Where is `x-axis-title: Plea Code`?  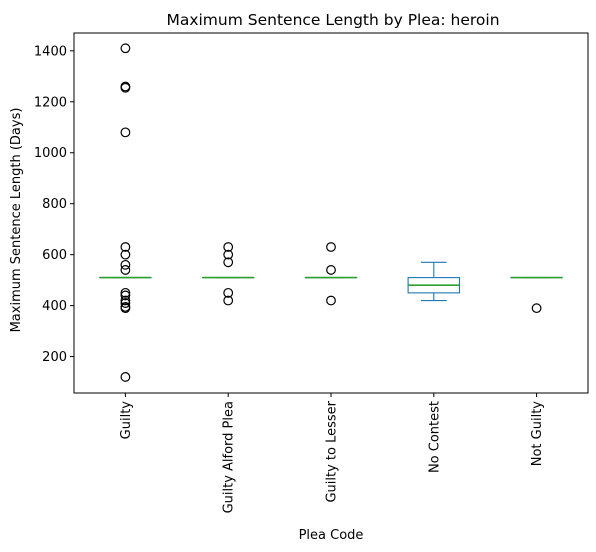 x-axis-title: Plea Code is located at coordinates (331, 535).